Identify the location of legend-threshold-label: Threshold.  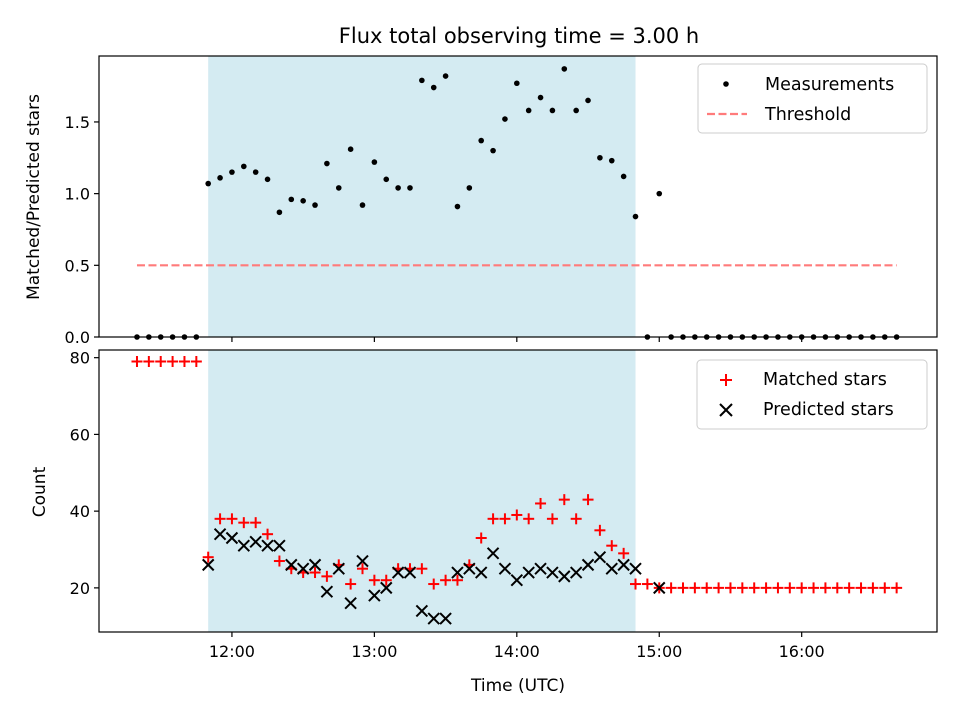
(807, 115).